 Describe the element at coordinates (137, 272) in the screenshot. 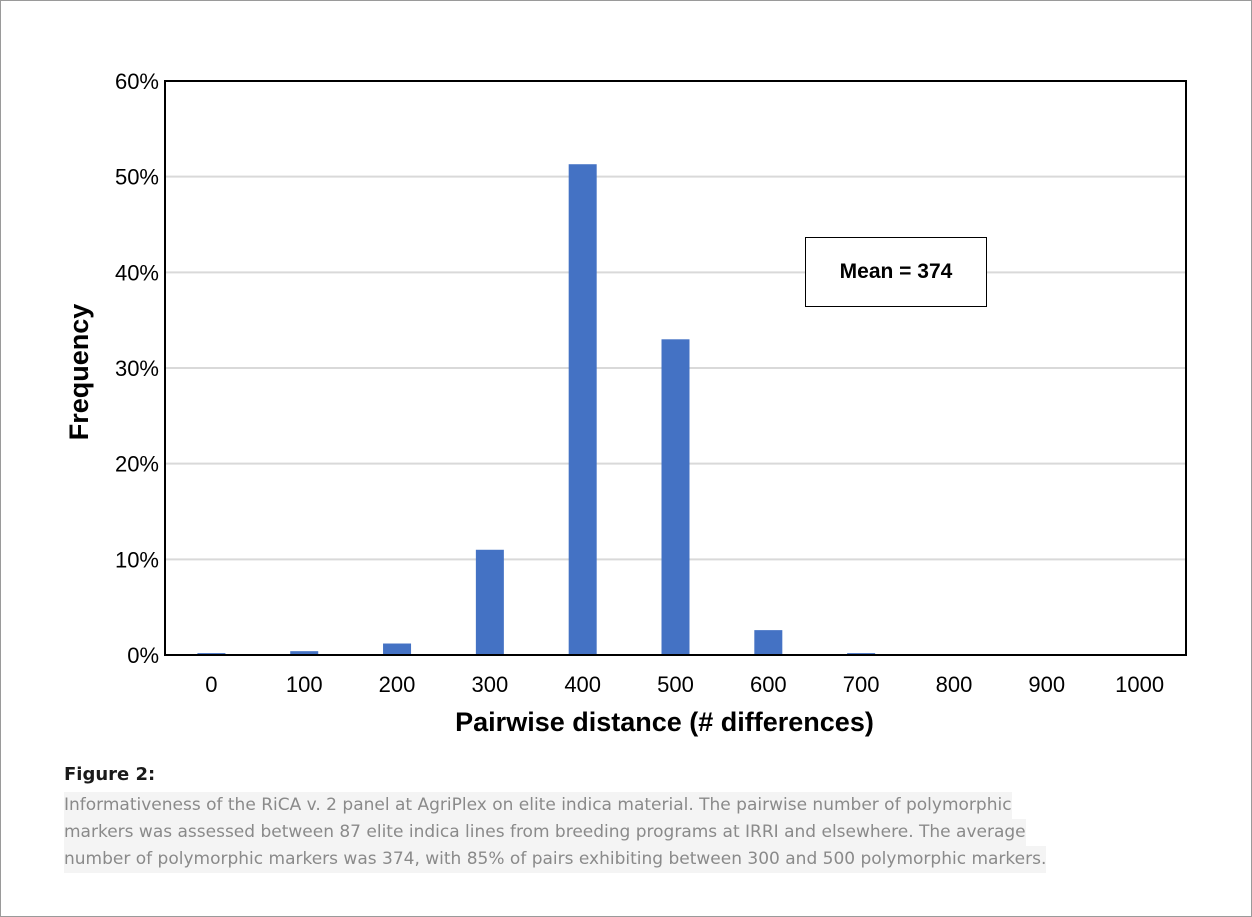

I see `y-tick-label: 40%` at that location.